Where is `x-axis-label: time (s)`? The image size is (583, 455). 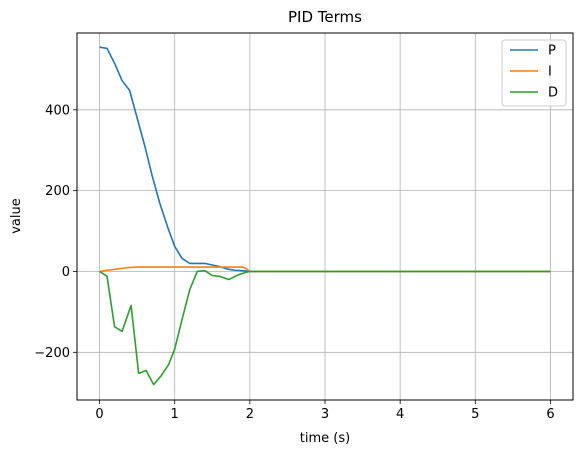
x-axis-label: time (s) is located at coordinates (325, 438).